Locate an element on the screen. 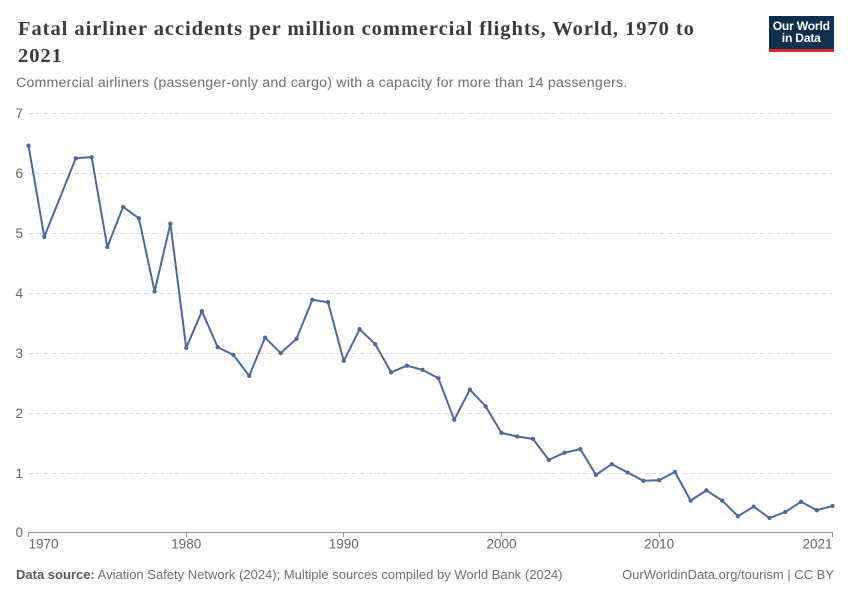  svg-text: 3 is located at coordinates (19, 353).